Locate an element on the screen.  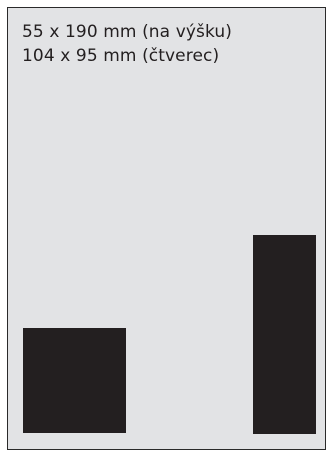
square-format-shape is located at coordinates (74, 380).